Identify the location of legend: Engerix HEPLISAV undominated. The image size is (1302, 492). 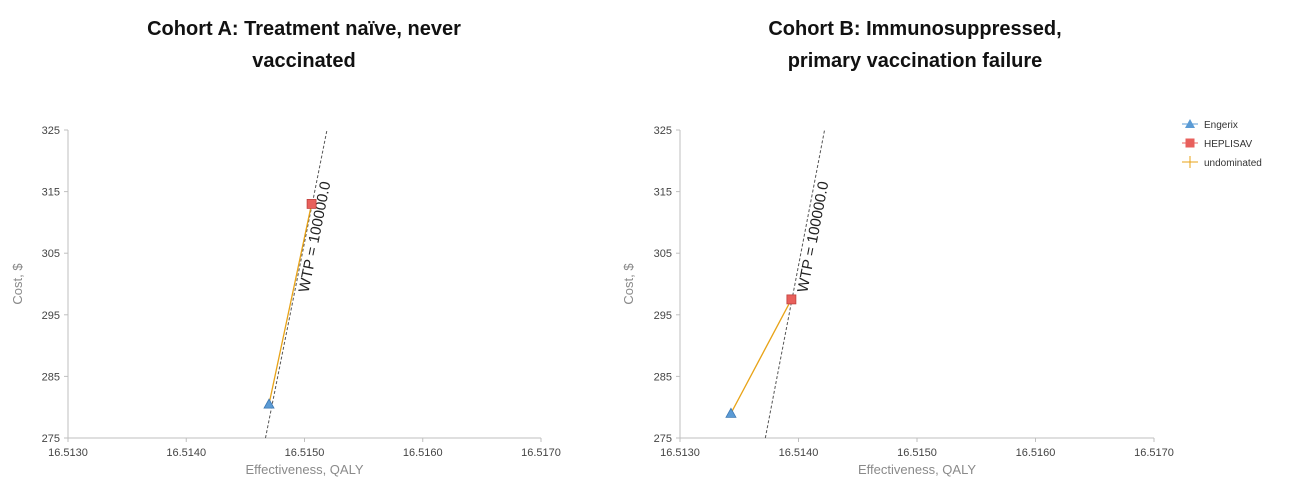
(1222, 144).